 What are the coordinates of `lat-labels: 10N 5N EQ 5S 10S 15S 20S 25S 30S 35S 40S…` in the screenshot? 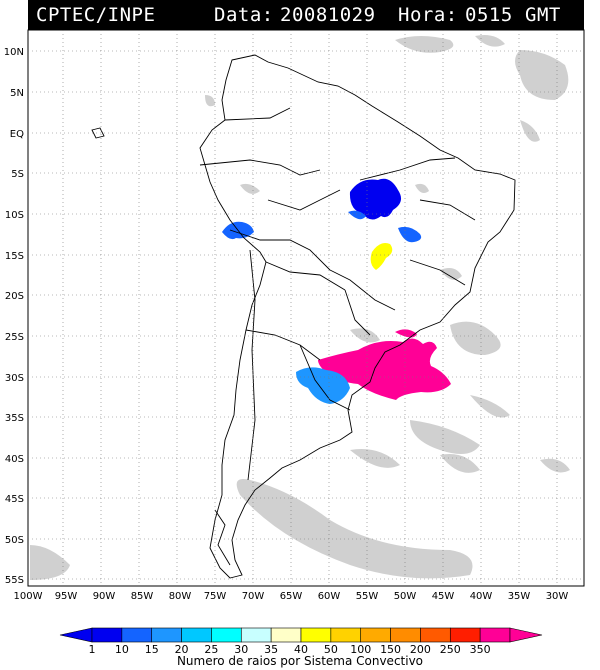 It's located at (14, 316).